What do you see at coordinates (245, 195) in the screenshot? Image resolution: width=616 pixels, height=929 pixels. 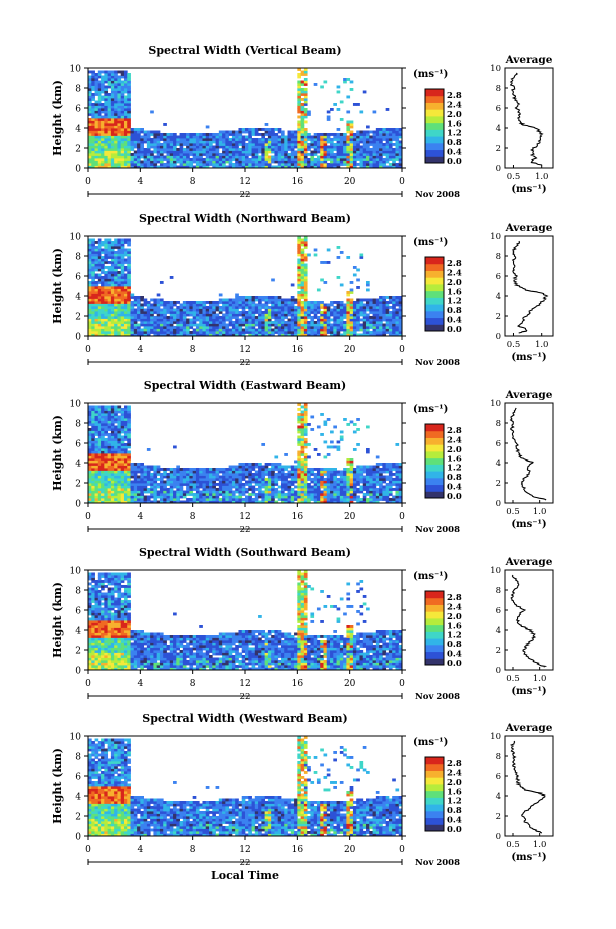 I see `day-label: 22` at bounding box center [245, 195].